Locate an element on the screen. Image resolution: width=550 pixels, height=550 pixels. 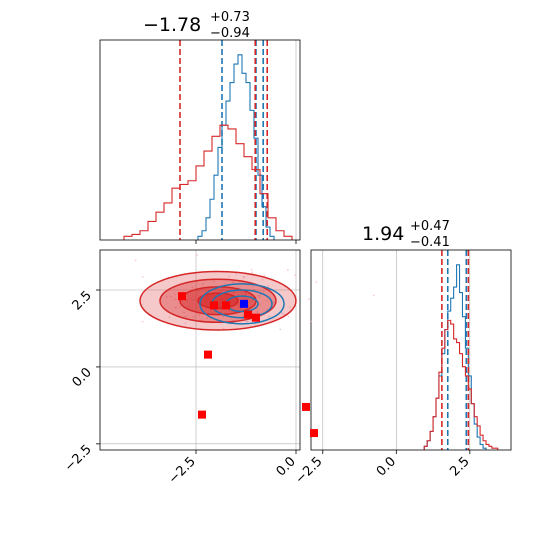
param2-median: 1.94 is located at coordinates (383, 234).